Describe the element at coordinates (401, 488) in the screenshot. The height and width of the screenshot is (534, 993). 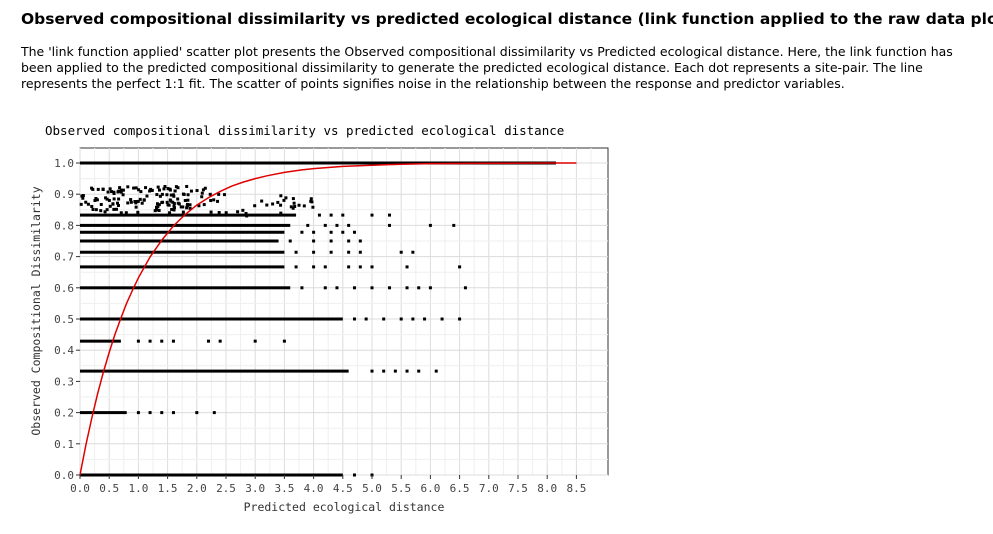
I see `x-tick-label: 5.5` at that location.